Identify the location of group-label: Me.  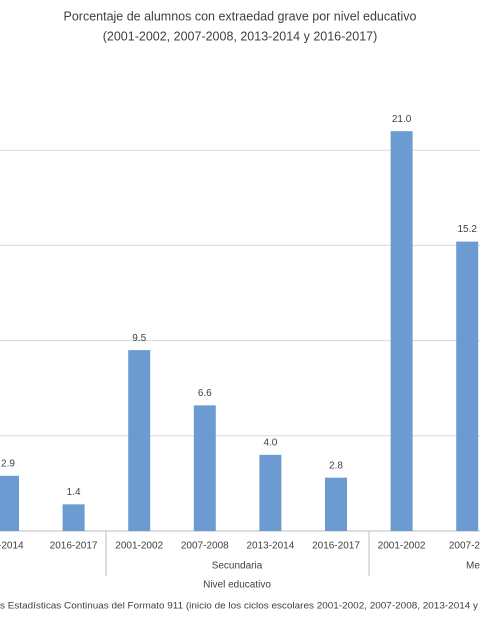
(473, 566).